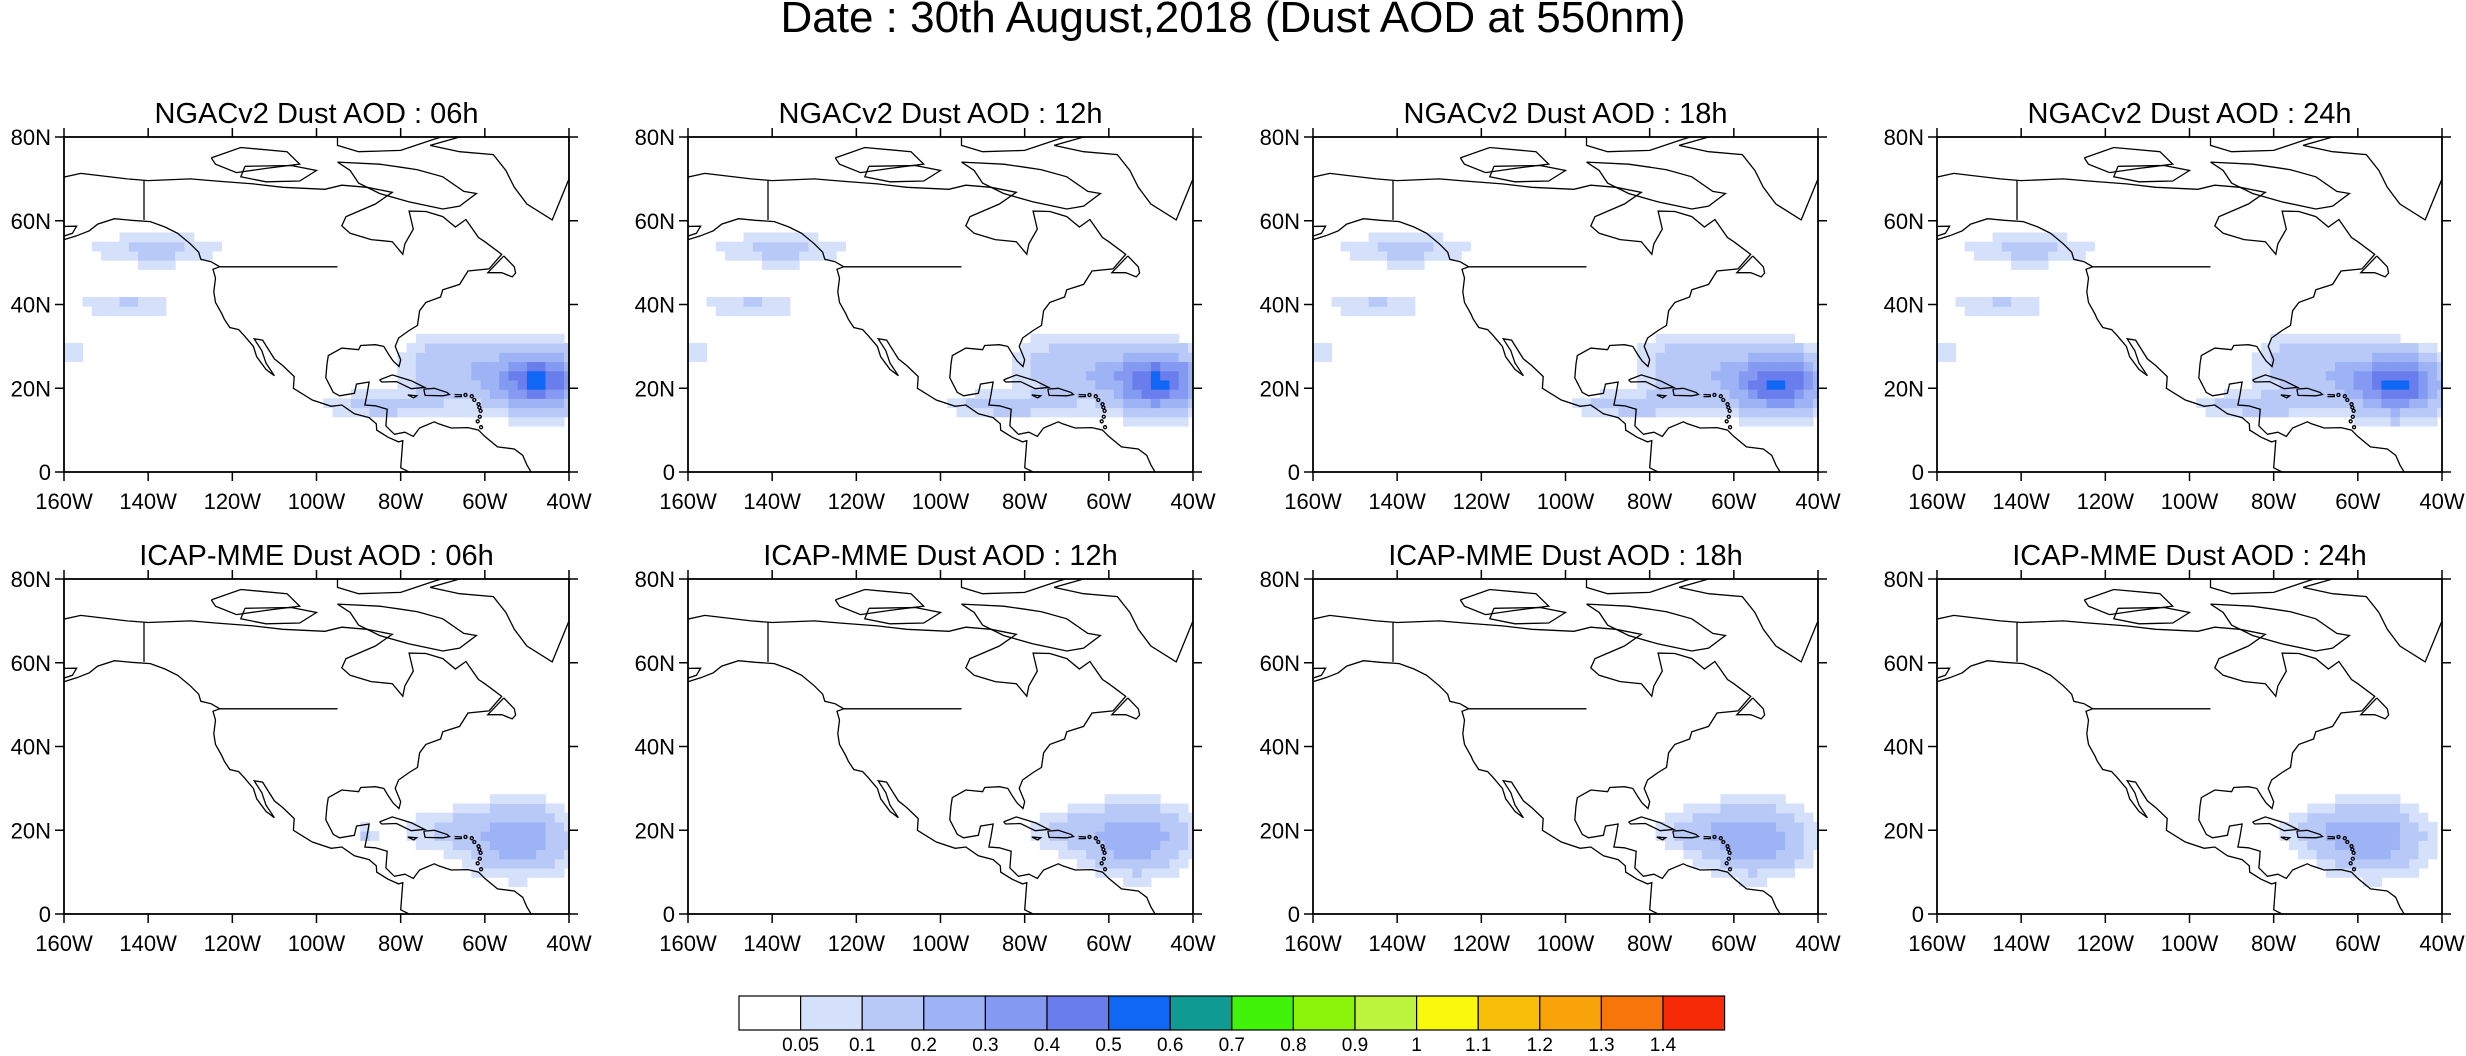 The width and height of the screenshot is (2466, 1056). What do you see at coordinates (1565, 556) in the screenshot?
I see `panel-title: ICAP-MME Dust AOD : 18h` at bounding box center [1565, 556].